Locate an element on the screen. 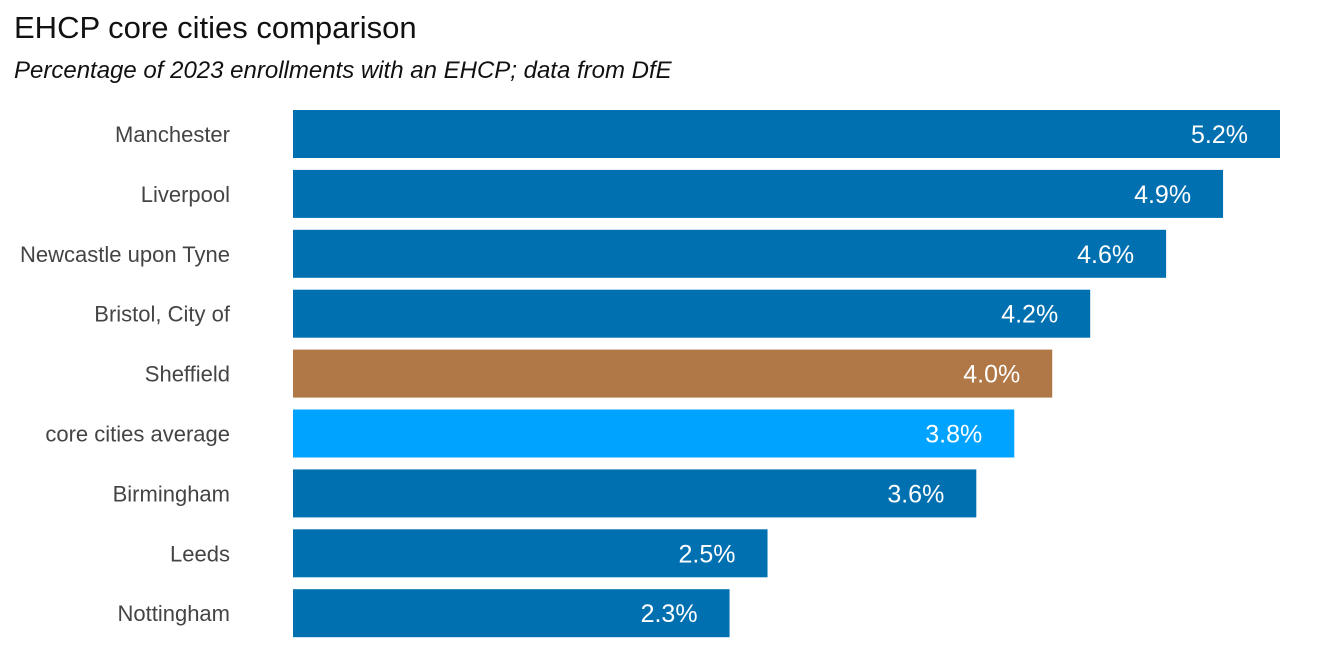 This screenshot has height=672, width=1344. category-label-core-cities-average: core cities average is located at coordinates (137, 434).